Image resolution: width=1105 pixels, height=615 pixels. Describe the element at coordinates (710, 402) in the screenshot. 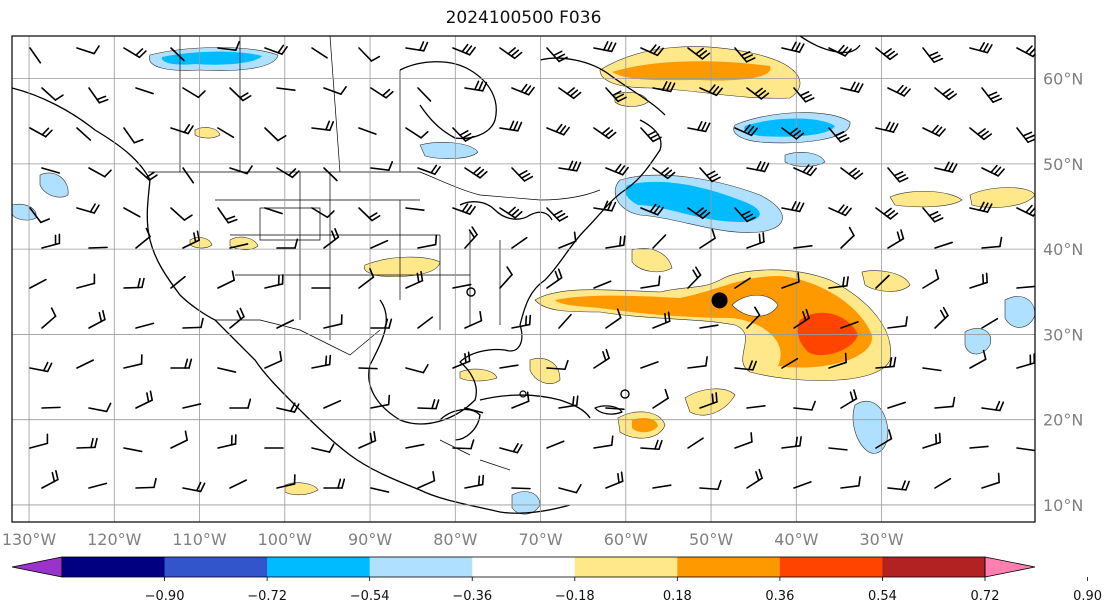

I see `positive-anomaly-wave` at that location.